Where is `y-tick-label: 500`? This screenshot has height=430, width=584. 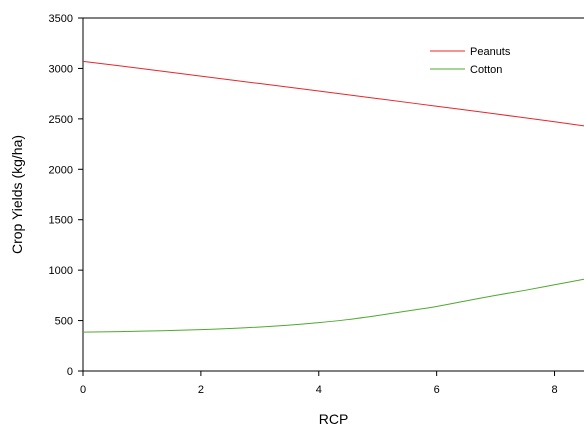
y-tick-label: 500 is located at coordinates (64, 322).